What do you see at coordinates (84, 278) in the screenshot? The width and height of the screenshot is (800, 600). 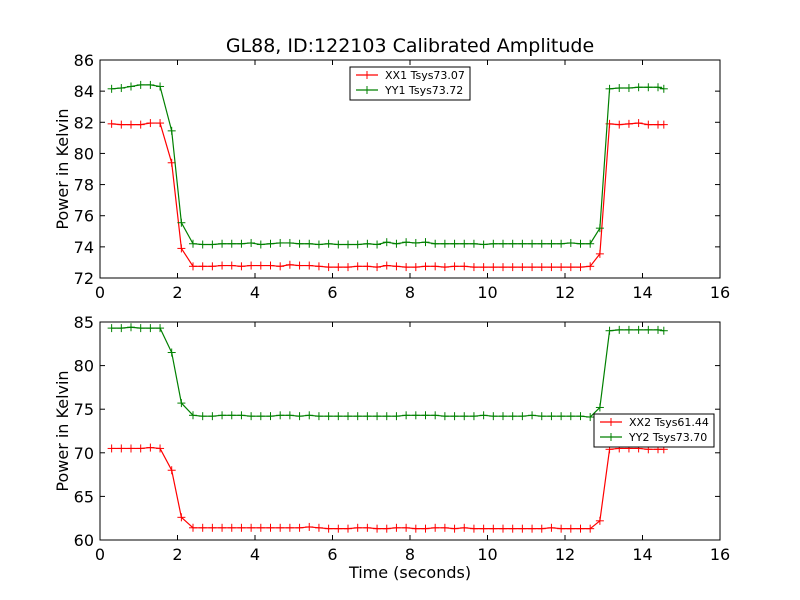 I see `y-tick-label: 72` at bounding box center [84, 278].